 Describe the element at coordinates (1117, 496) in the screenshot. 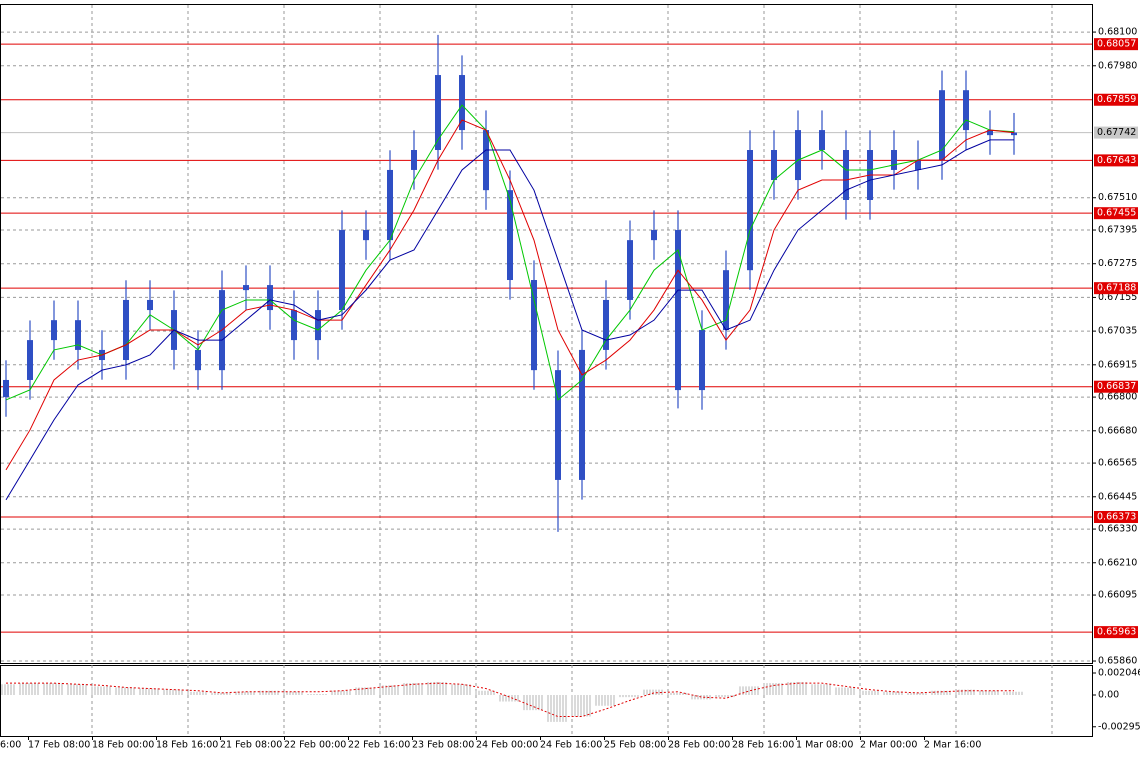

I see `y-tick-label: 0.66445` at that location.